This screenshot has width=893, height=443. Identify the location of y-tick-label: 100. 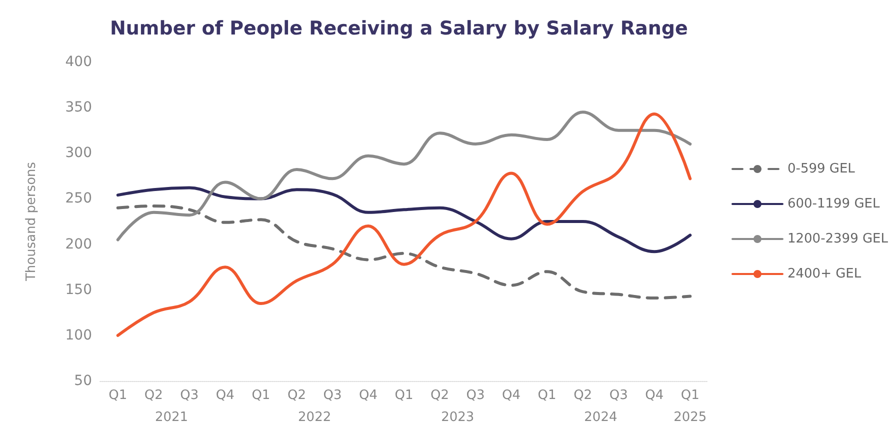
(78, 335).